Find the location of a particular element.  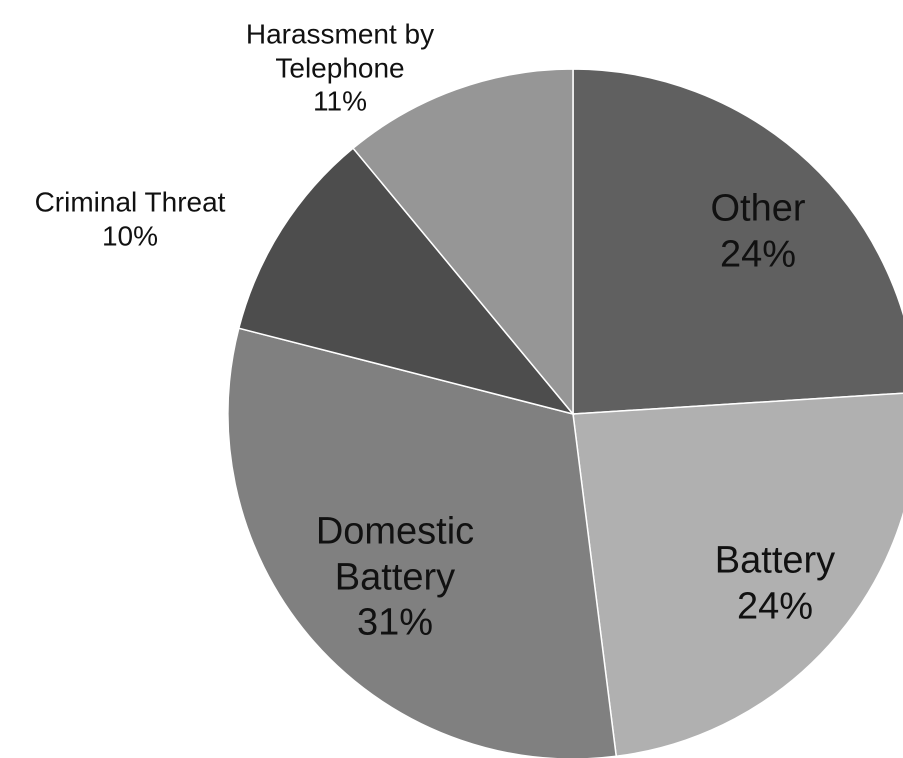

slice-label: Domestic Battery 31% is located at coordinates (395, 578).